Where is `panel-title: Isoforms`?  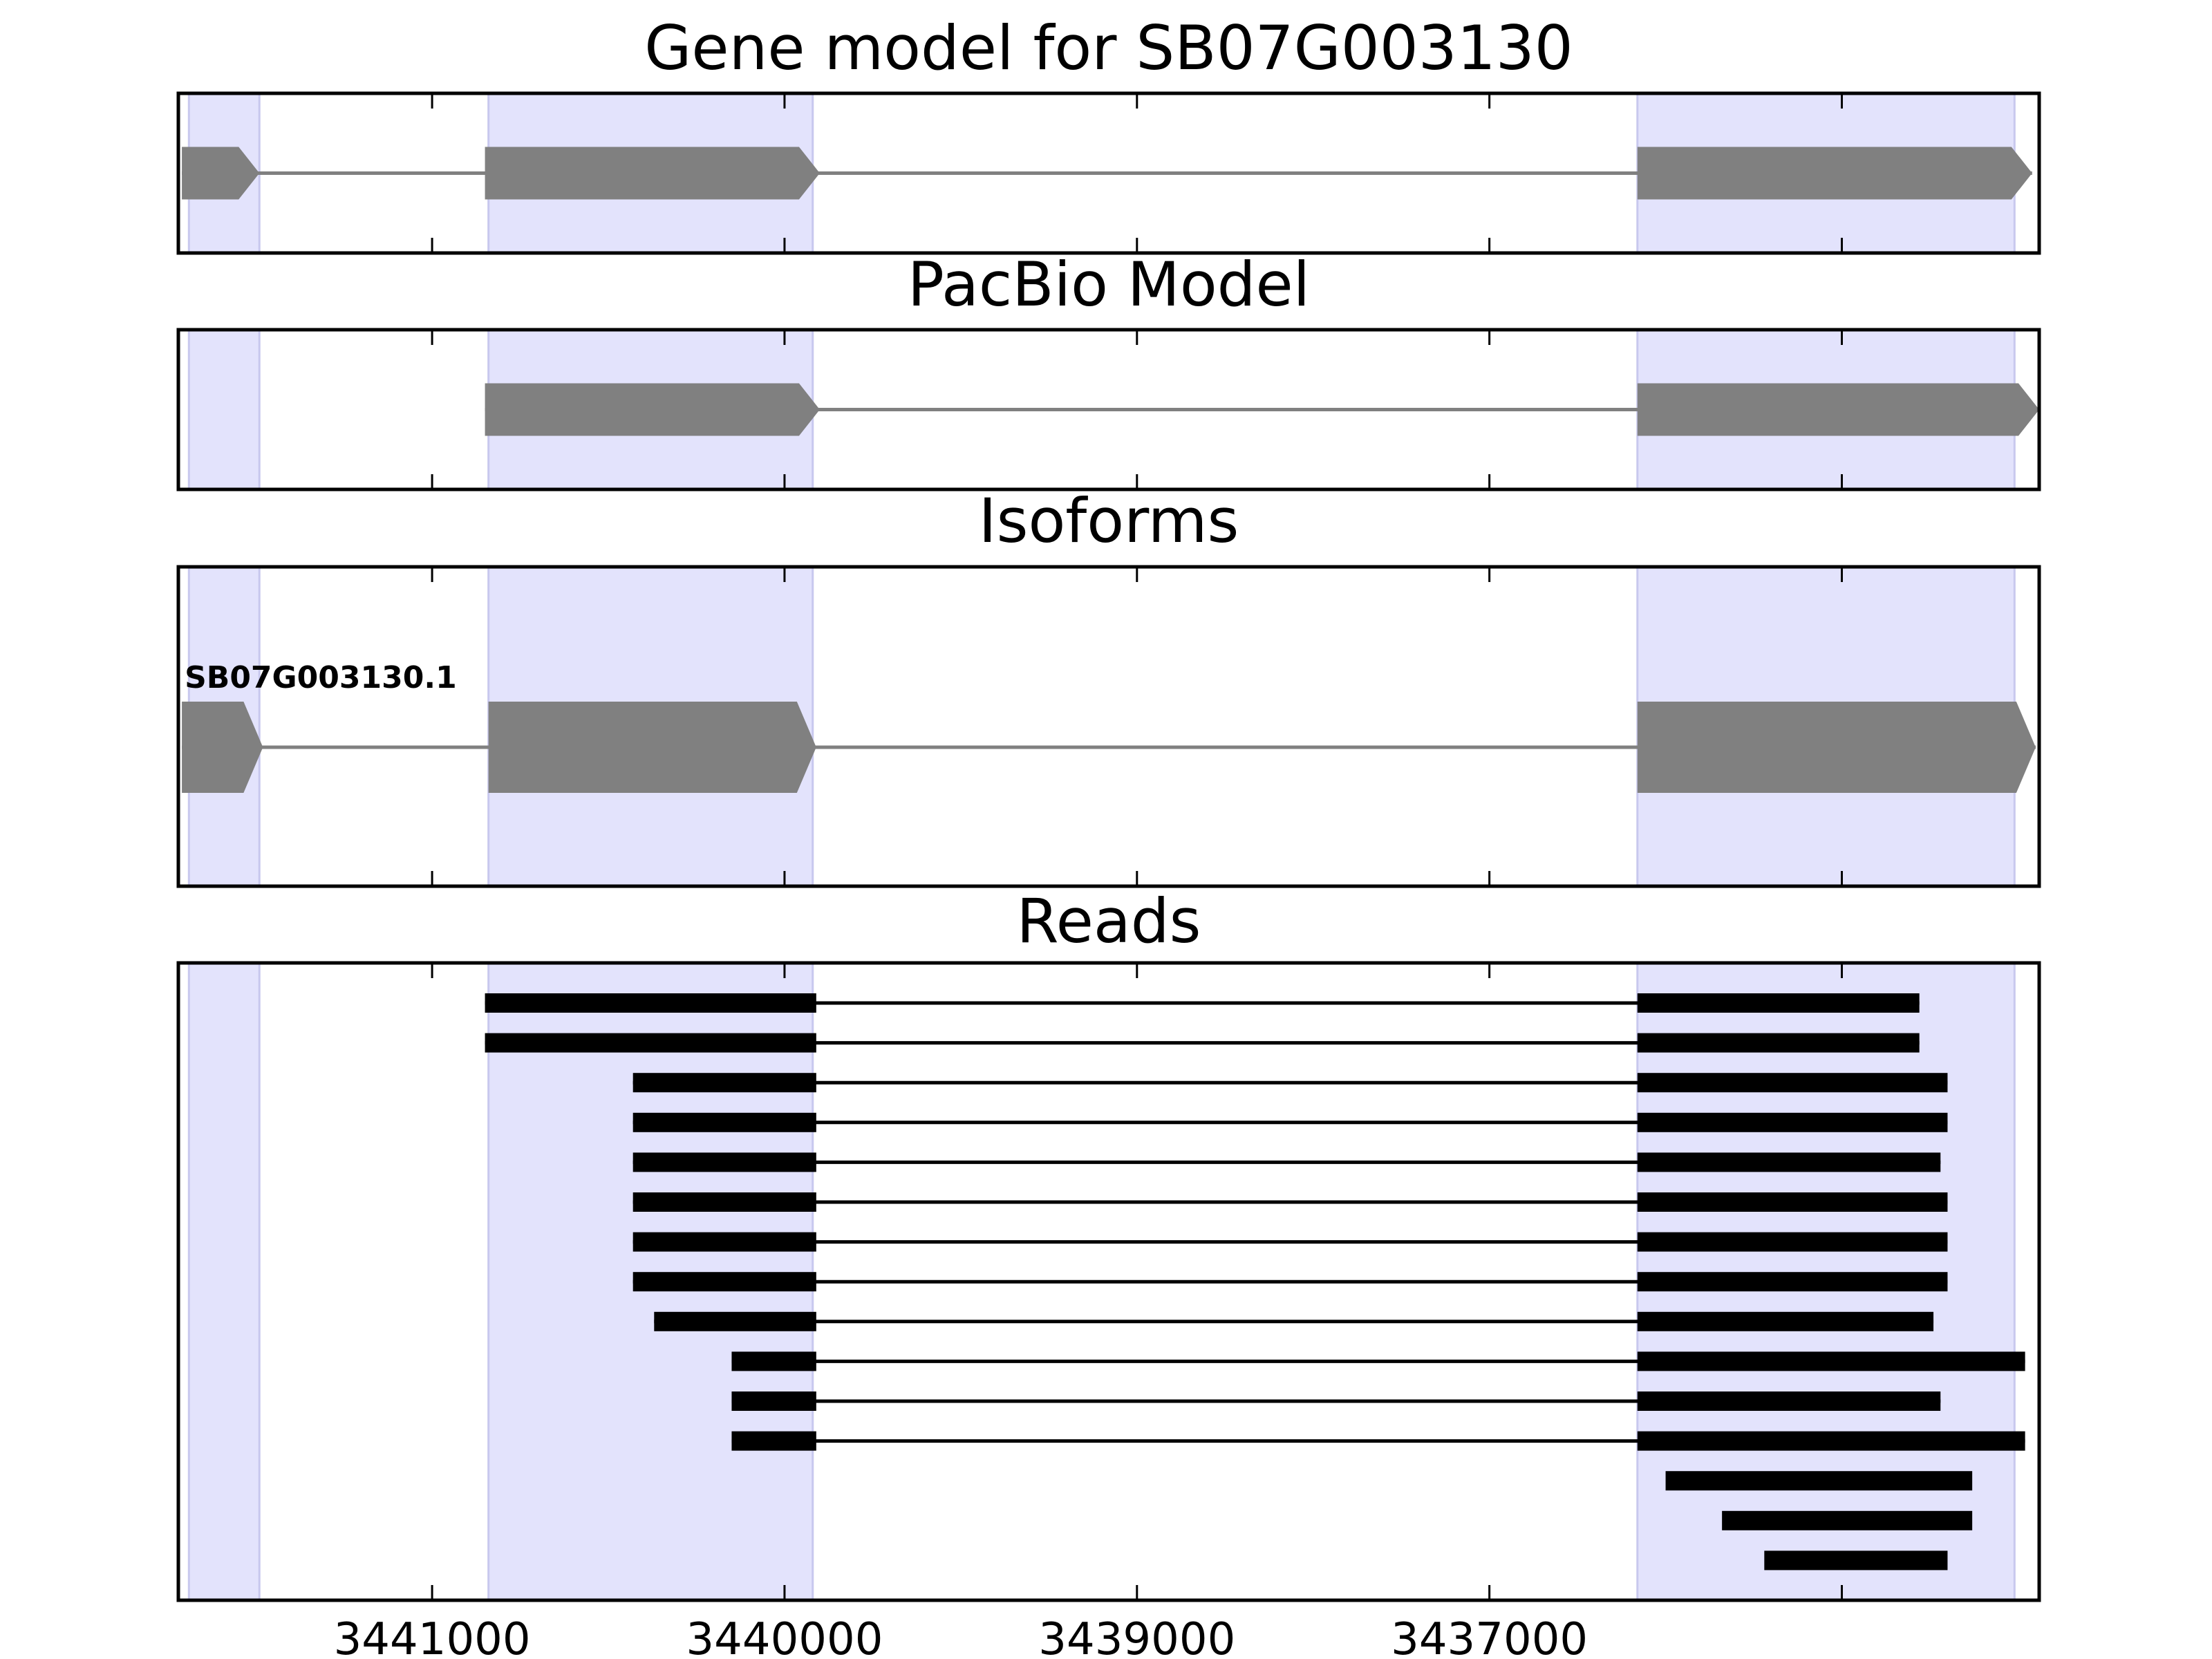 panel-title: Isoforms is located at coordinates (1109, 520).